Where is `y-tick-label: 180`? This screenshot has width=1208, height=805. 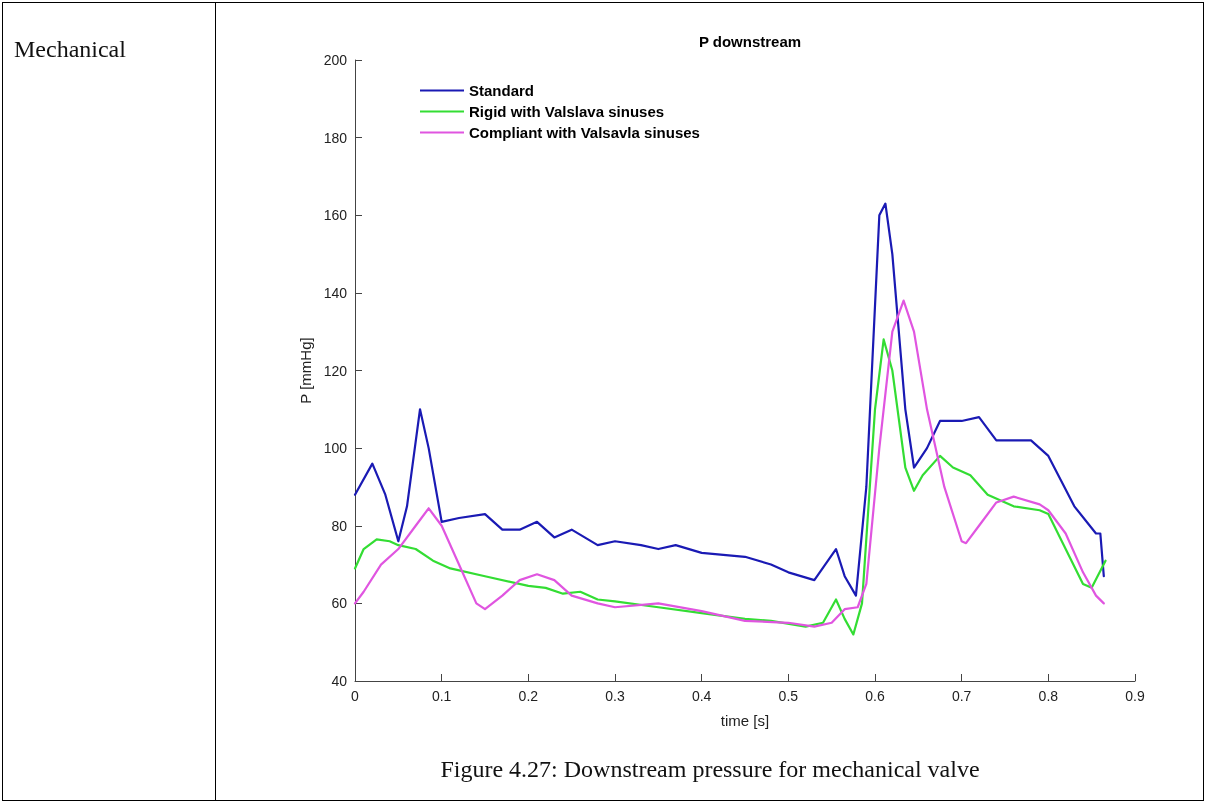
y-tick-label: 180 is located at coordinates (335, 137).